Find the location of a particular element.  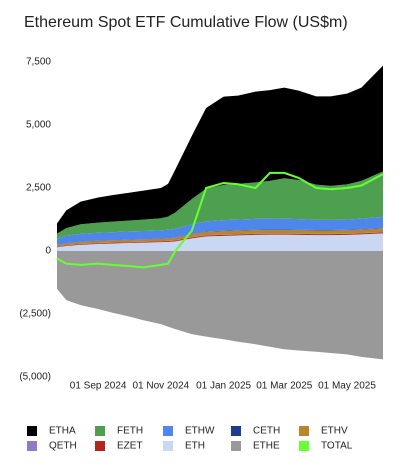

y-tick-label: 0 is located at coordinates (48, 251).